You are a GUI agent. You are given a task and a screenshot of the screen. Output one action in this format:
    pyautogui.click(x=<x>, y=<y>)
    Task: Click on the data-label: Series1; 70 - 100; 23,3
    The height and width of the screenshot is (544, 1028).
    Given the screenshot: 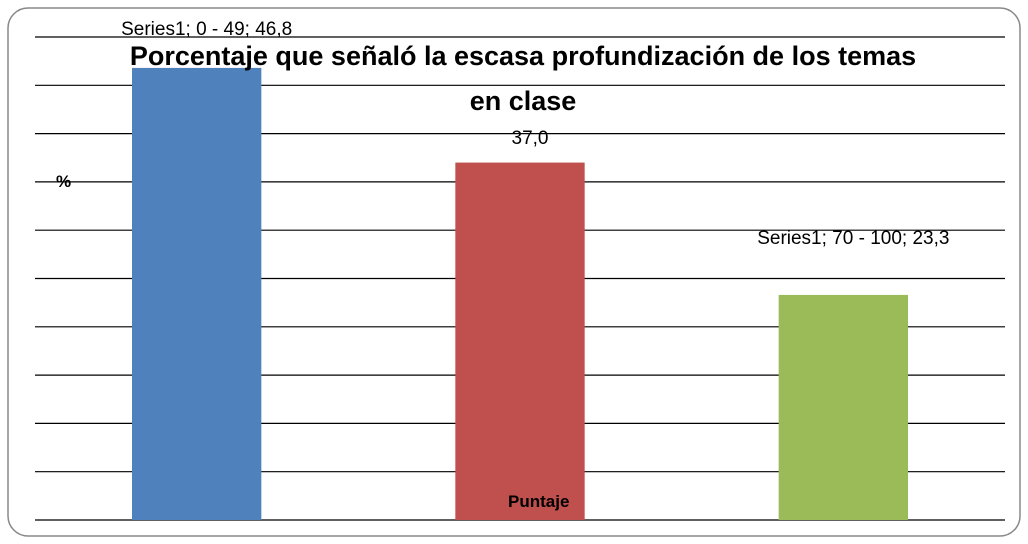 What is the action you would take?
    pyautogui.click(x=853, y=238)
    